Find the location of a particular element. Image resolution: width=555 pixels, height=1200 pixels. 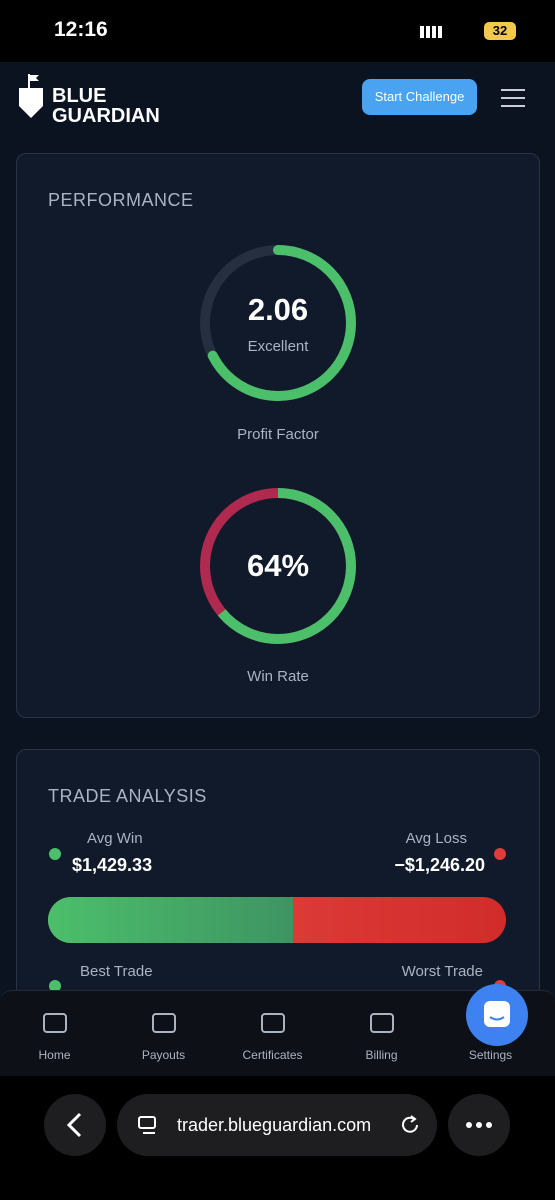

logo-text: BLUE GUARDIAN is located at coordinates (106, 106).